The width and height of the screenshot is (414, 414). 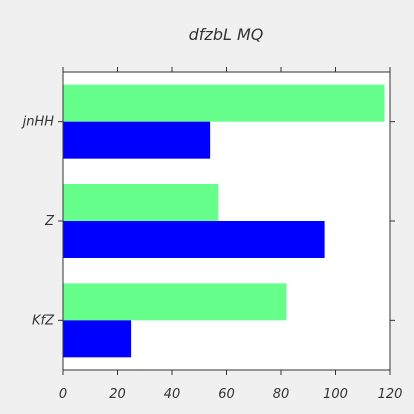 What do you see at coordinates (335, 394) in the screenshot?
I see `x-tick-label: 100` at bounding box center [335, 394].